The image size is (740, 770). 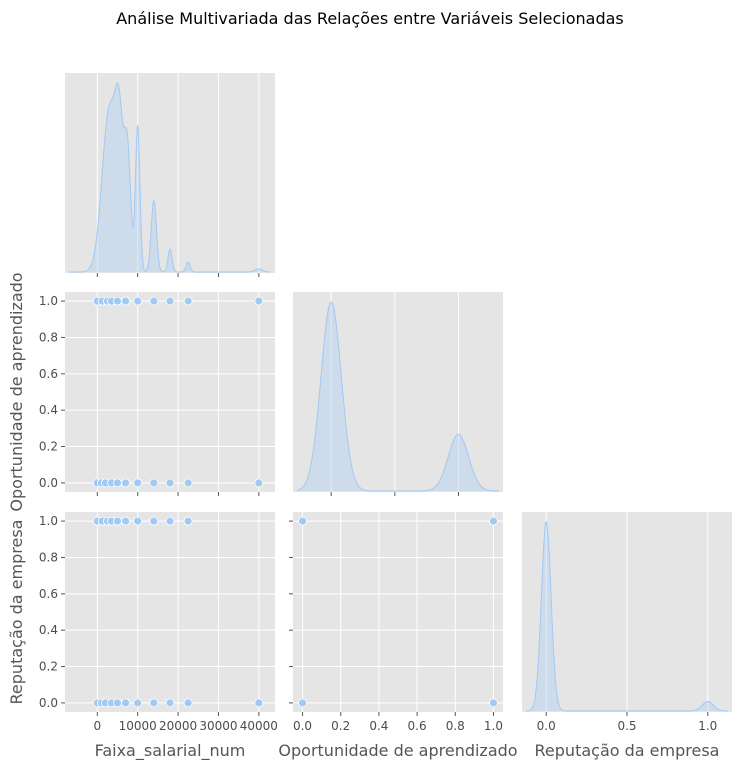 I want to click on kde-panel-faixa-salarial-num, so click(x=170, y=175).